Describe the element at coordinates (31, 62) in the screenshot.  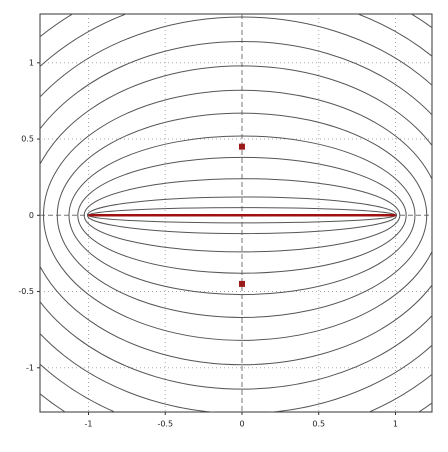
I see `y-tick-label: 1` at that location.